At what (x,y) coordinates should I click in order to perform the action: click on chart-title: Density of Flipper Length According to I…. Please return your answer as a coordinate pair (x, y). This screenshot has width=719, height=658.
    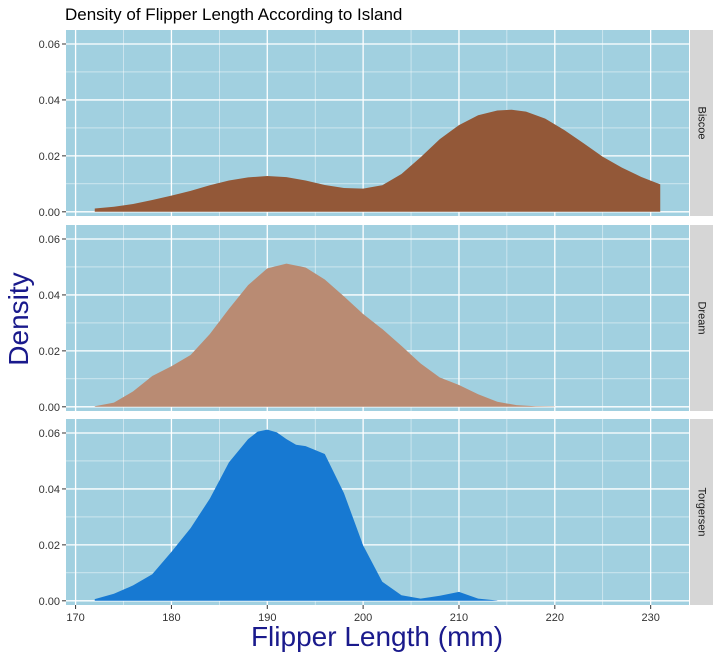
    Looking at the image, I should click on (233, 14).